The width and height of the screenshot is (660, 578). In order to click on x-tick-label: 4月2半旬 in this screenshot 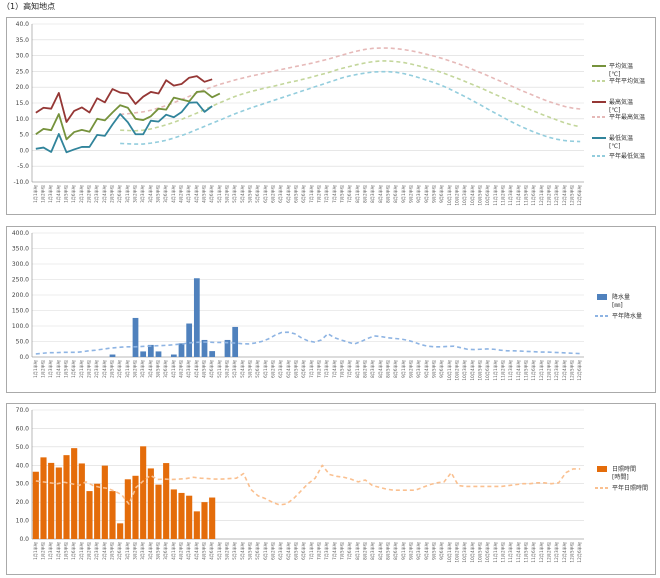, I will do `click(181, 194)`.